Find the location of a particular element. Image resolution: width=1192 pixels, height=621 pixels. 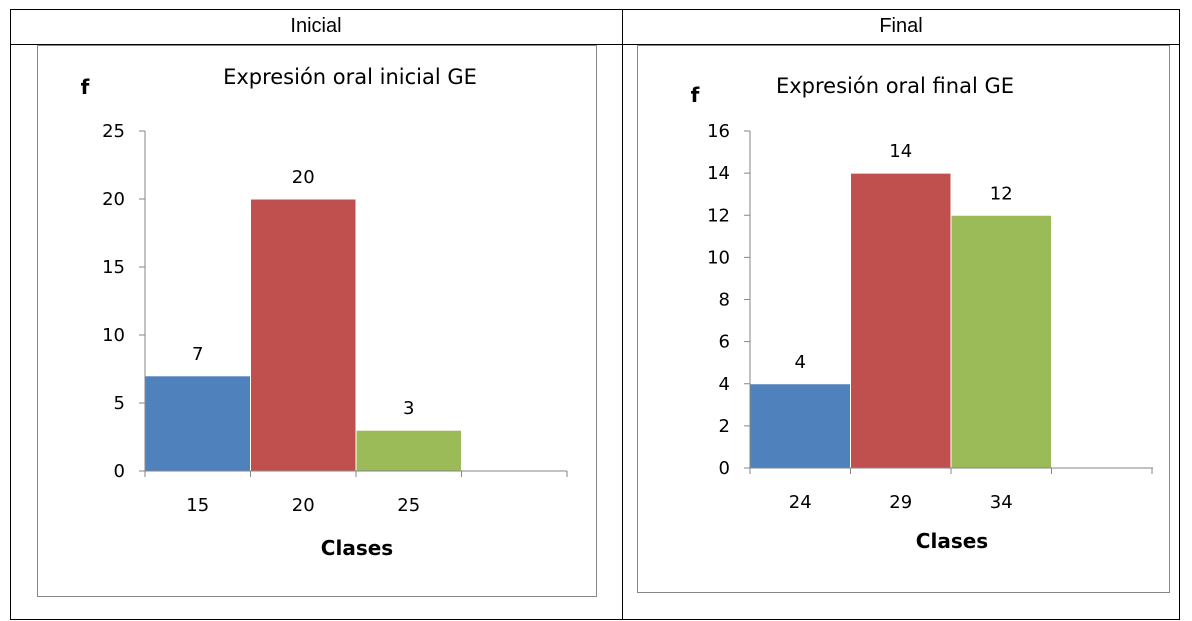

y-tick-label: 20 is located at coordinates (113, 199).